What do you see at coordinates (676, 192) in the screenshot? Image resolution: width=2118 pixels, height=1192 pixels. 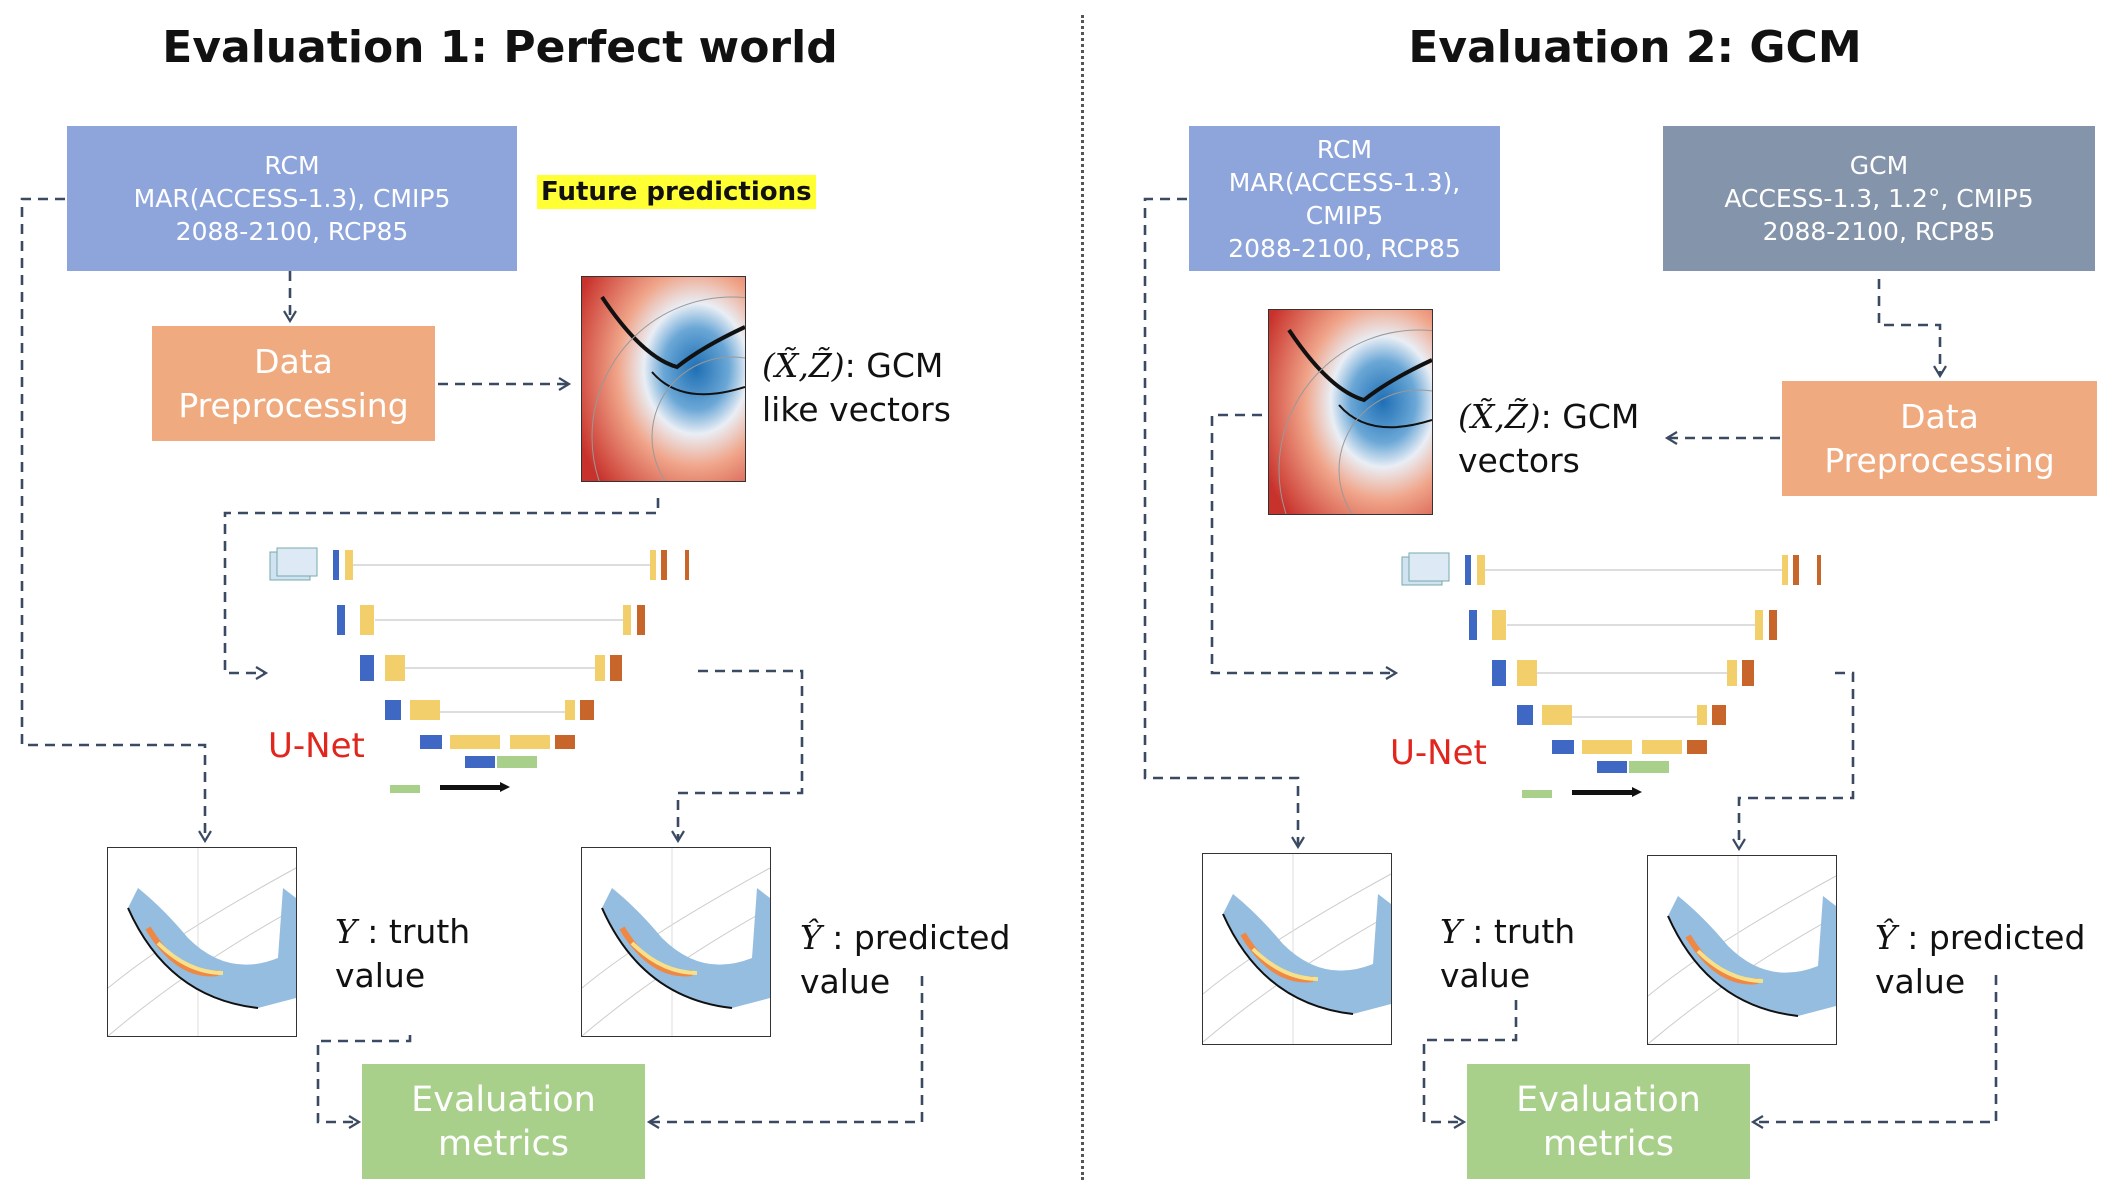 I see `future-predictions-label: Future predictions` at bounding box center [676, 192].